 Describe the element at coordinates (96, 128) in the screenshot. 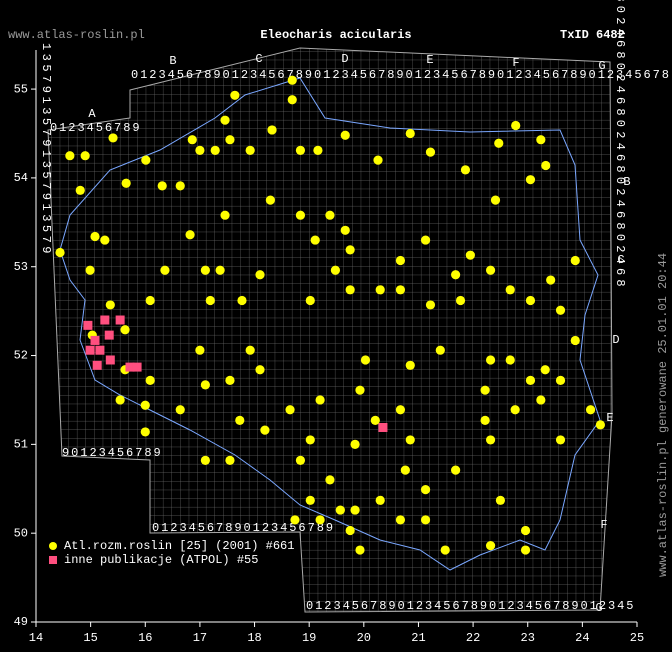

I see `grid-digits: 0123456789` at that location.